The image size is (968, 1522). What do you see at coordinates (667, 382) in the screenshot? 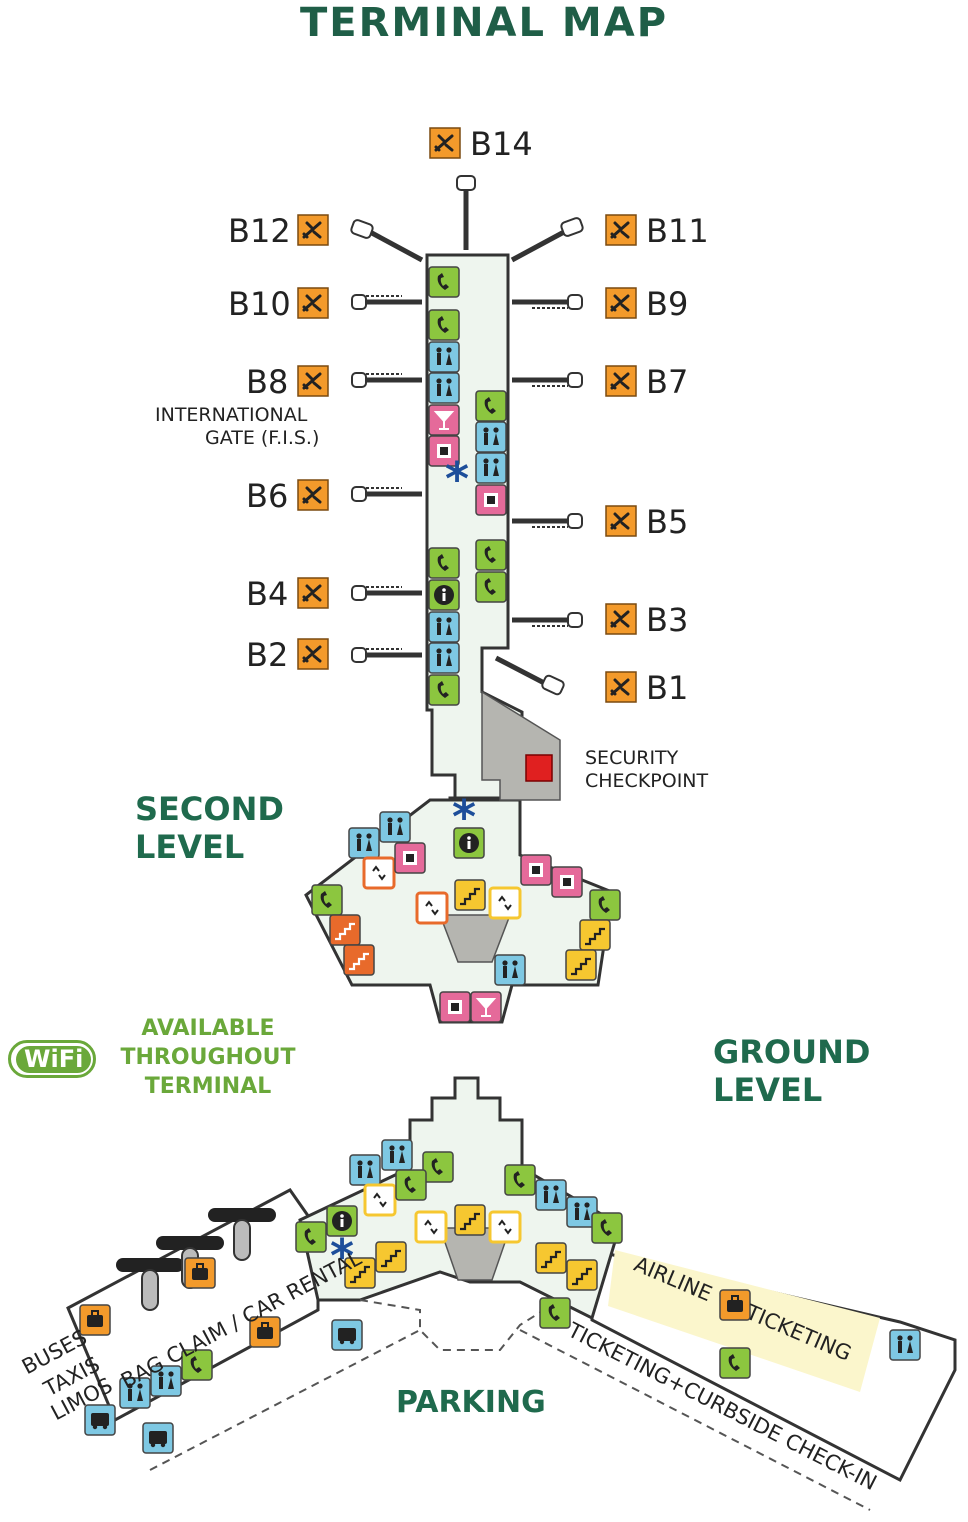
I see `gate-b7-label: B7` at bounding box center [667, 382].